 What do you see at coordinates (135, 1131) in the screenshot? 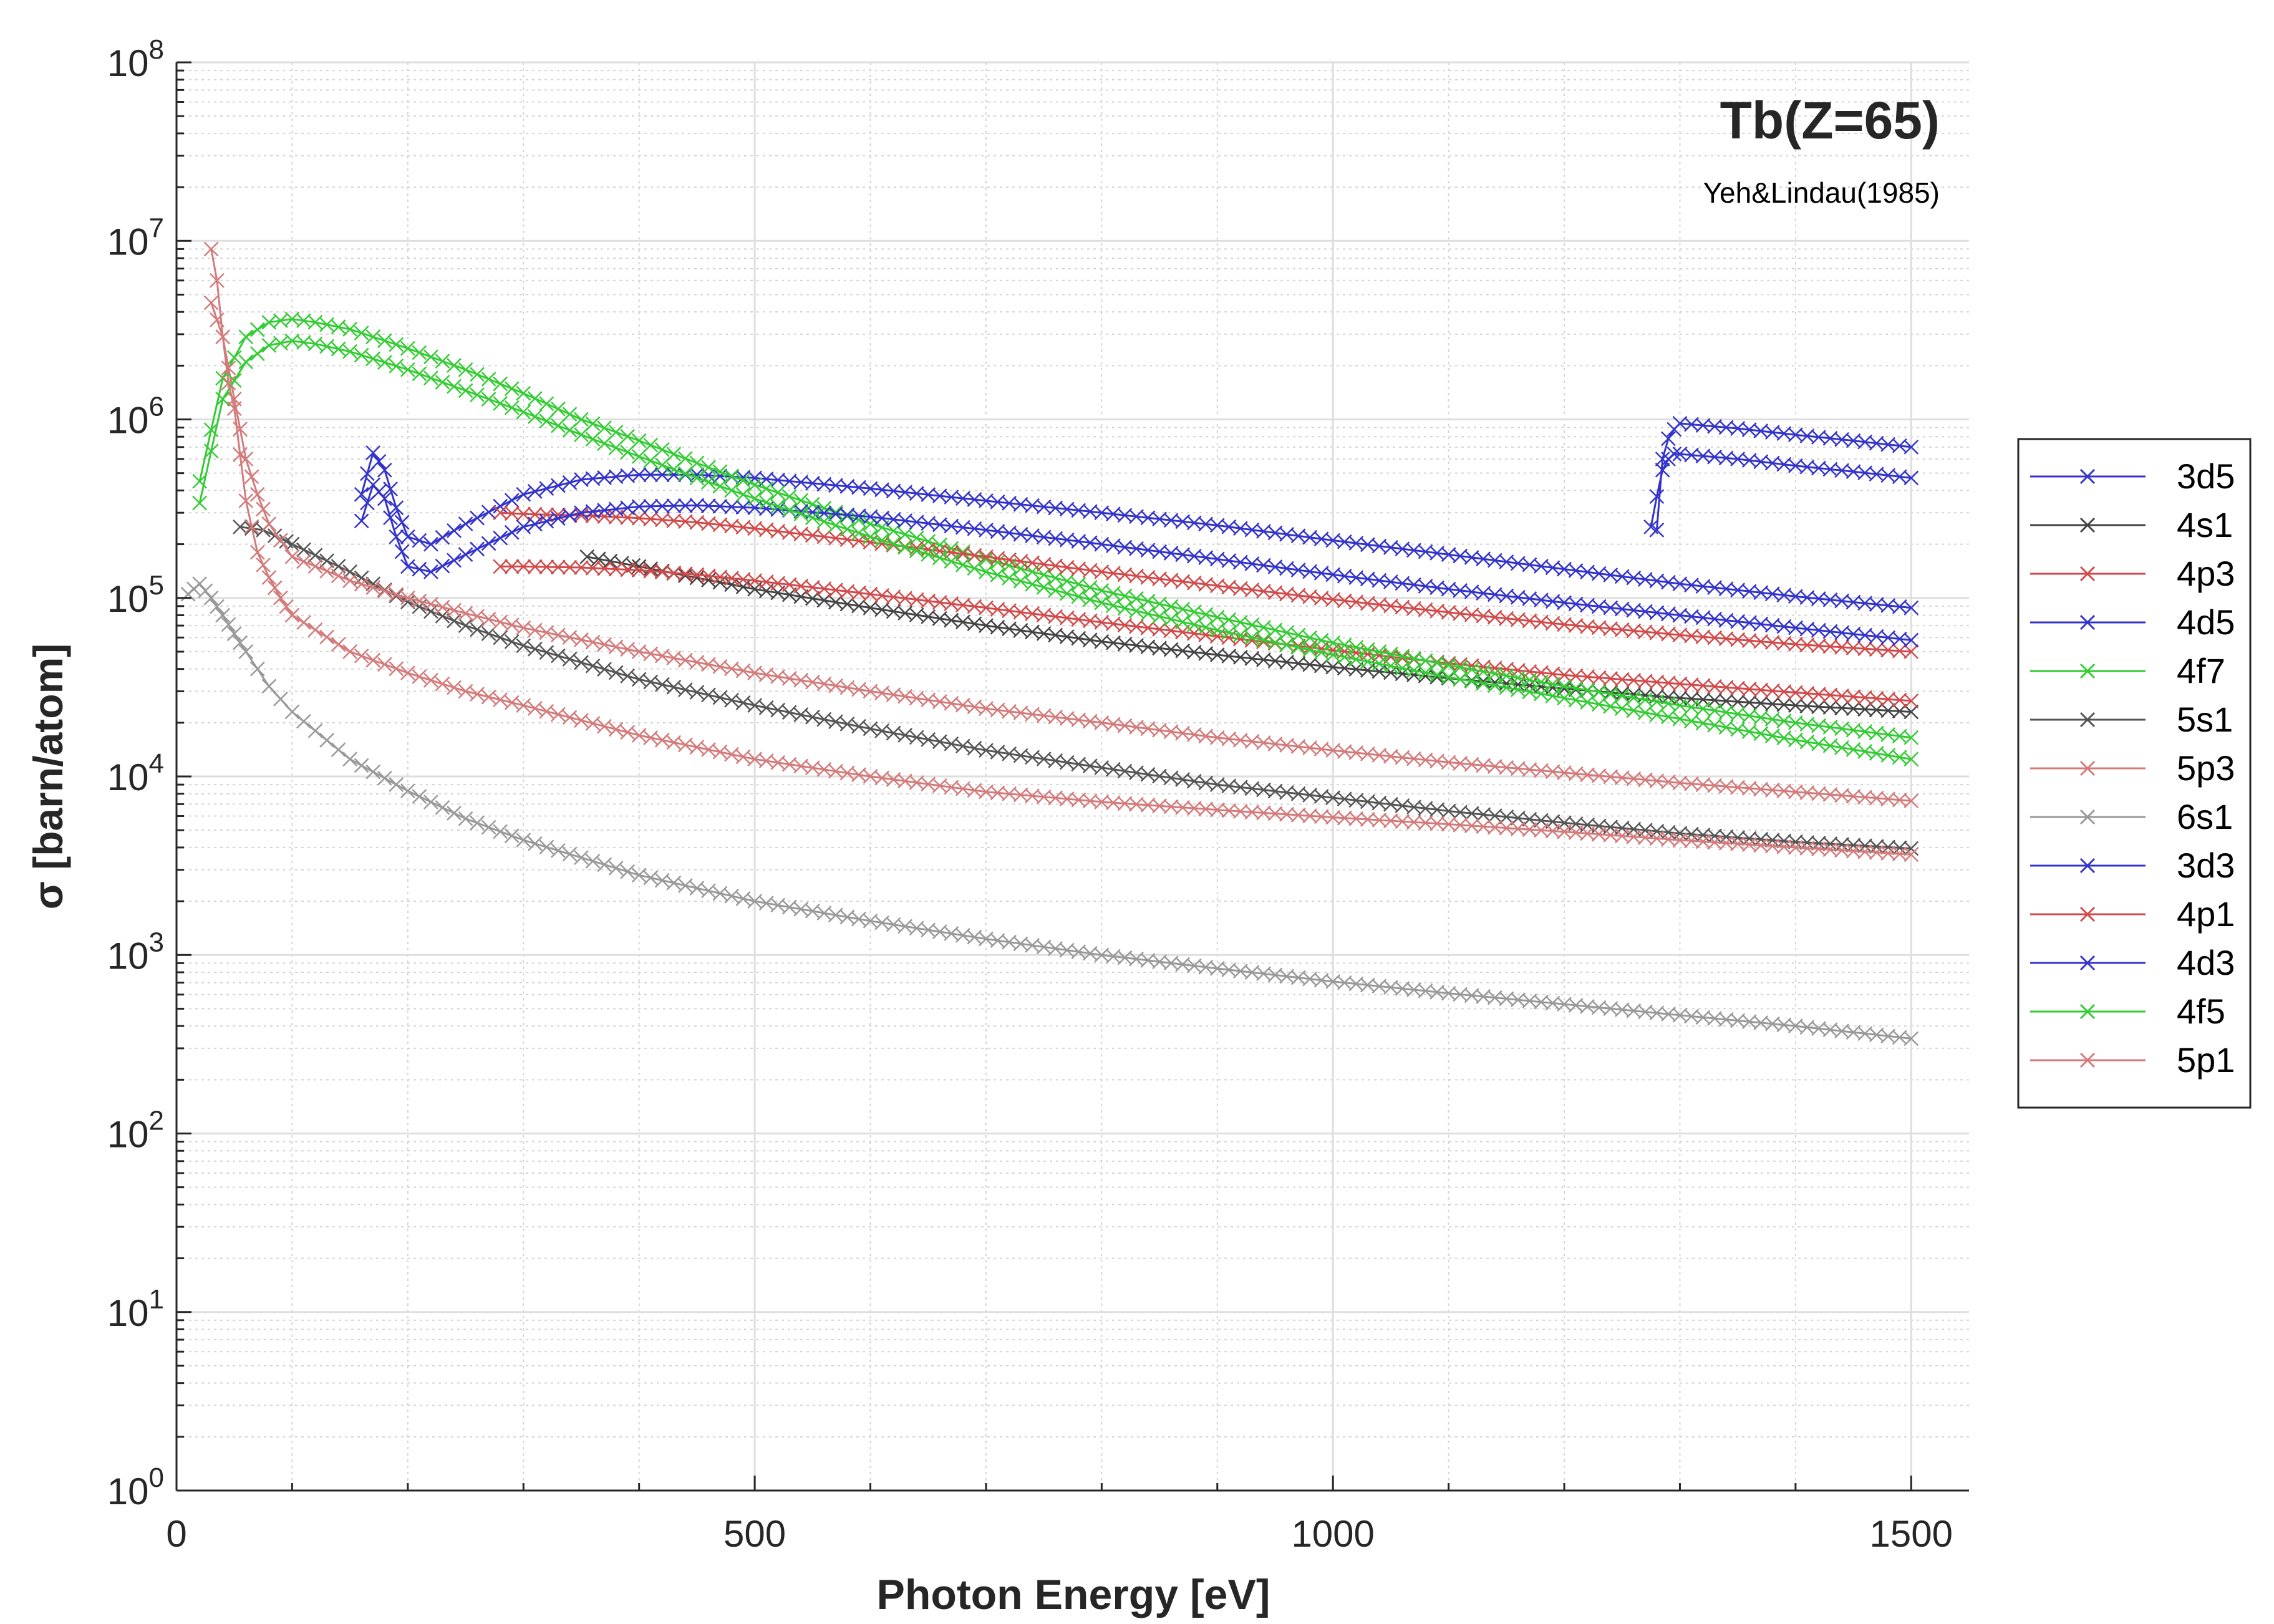
I see `y-tick-label: 10²` at bounding box center [135, 1131].